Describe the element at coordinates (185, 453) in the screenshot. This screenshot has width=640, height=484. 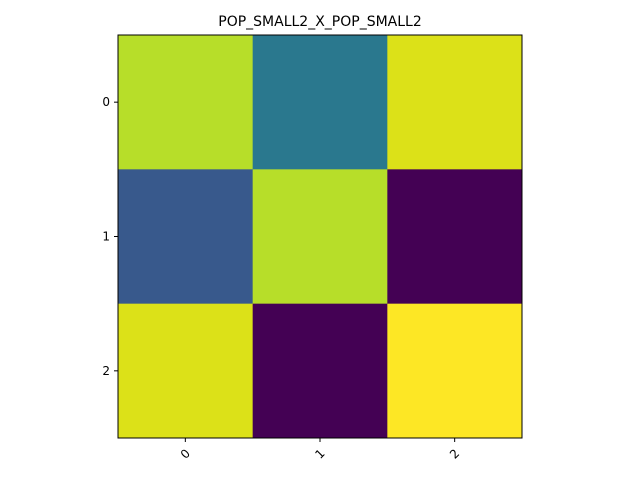
I see `x-tick-label-0: 0` at that location.